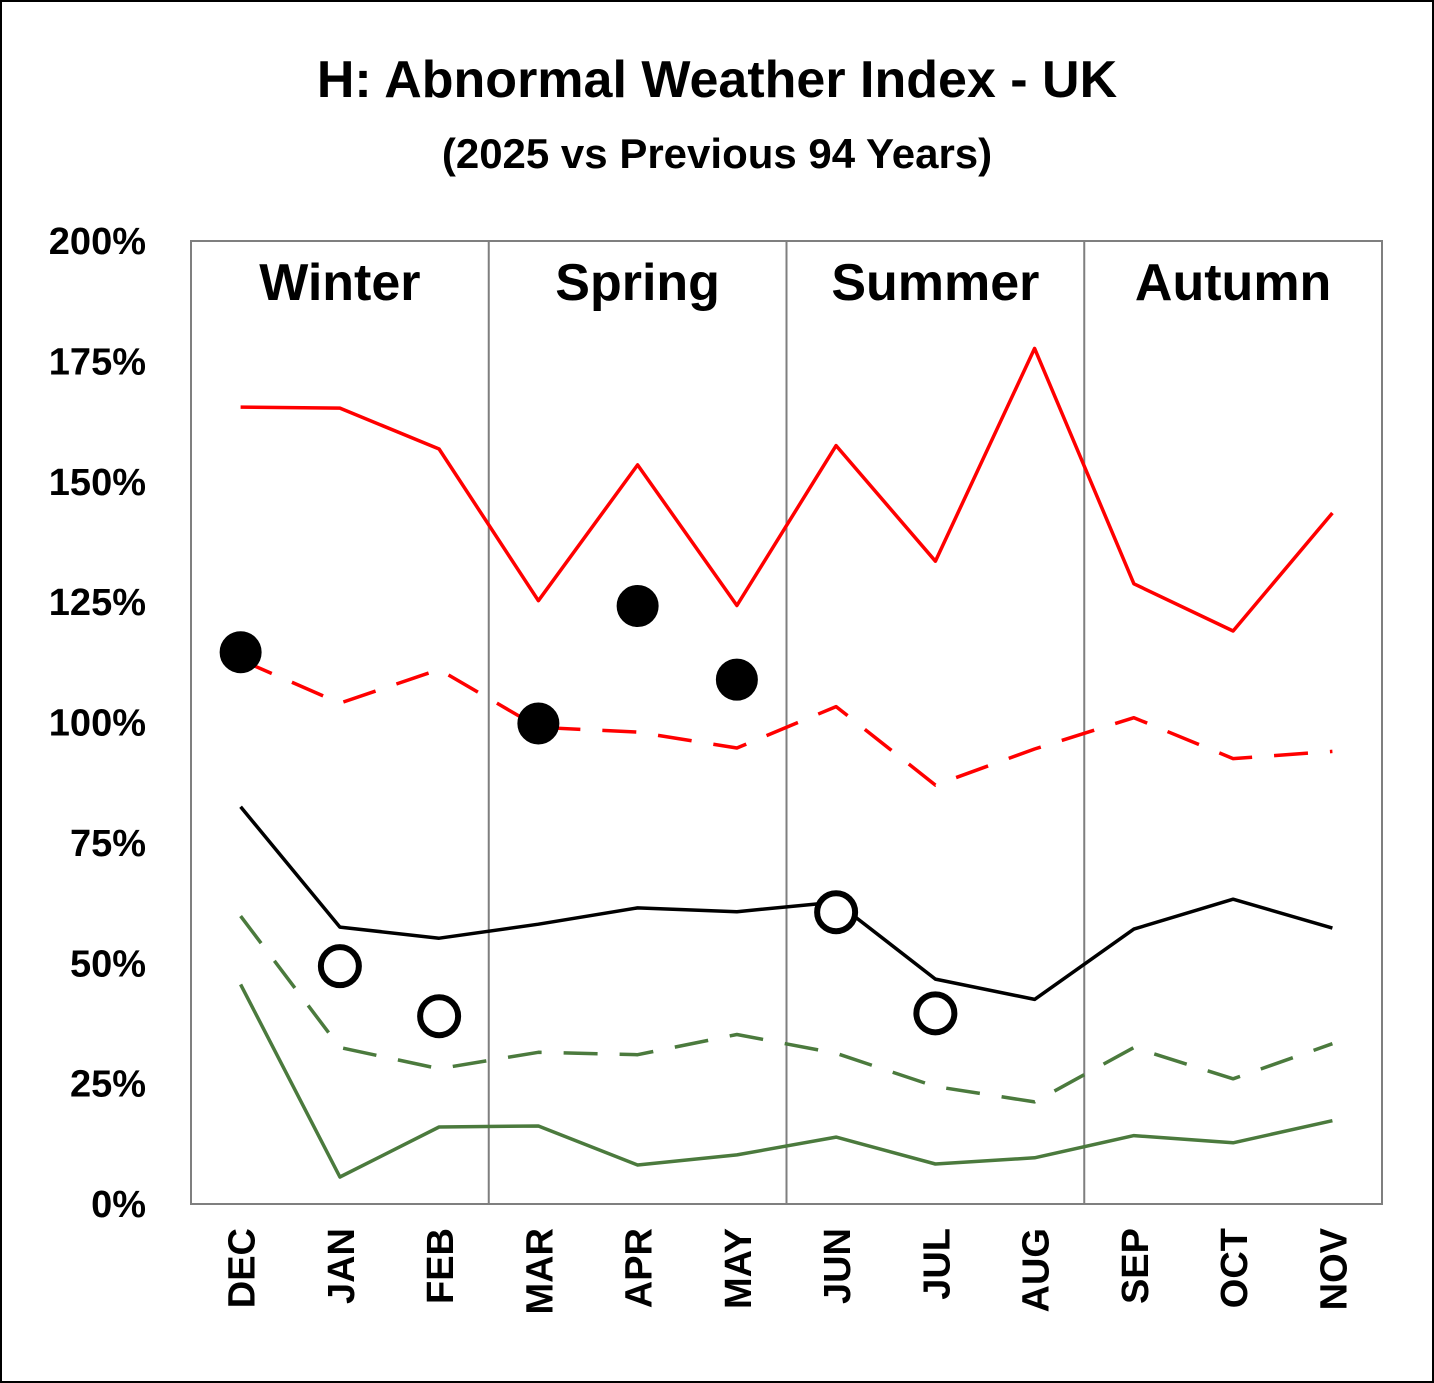 The width and height of the screenshot is (1434, 1383). Describe the element at coordinates (1136, 1266) in the screenshot. I see `x-tick-label-sep: SEP` at that location.